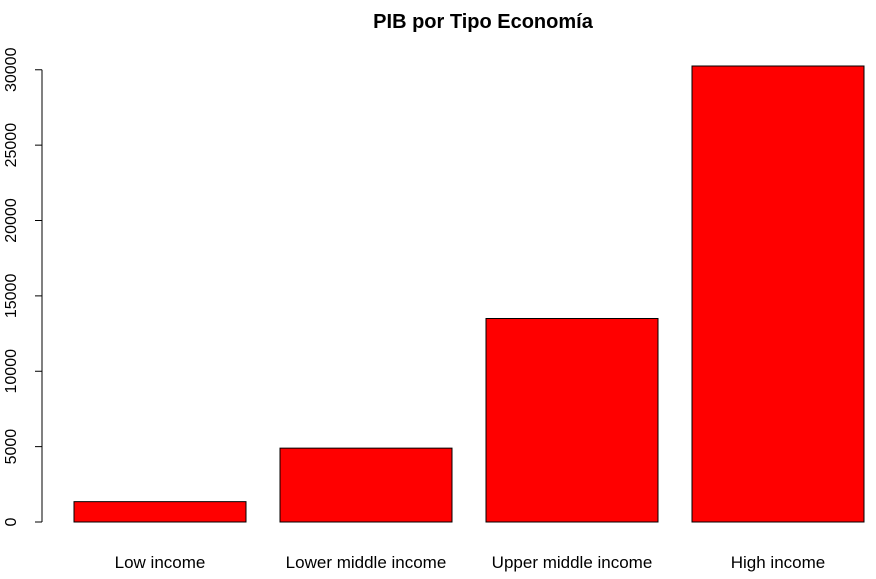 This screenshot has height=579, width=876. What do you see at coordinates (11, 69) in the screenshot?
I see `y-tick-label: 30000` at bounding box center [11, 69].